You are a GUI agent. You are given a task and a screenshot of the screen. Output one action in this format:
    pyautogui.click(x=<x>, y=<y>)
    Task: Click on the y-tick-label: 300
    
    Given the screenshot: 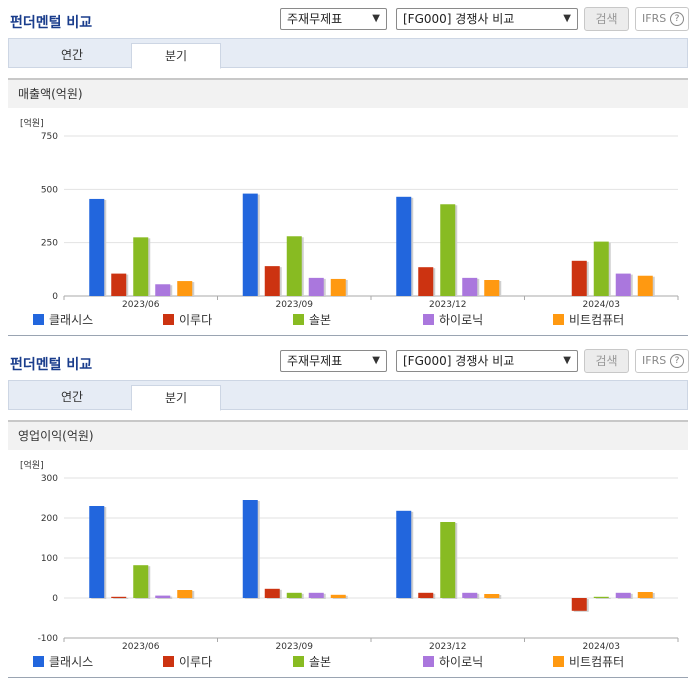 What is the action you would take?
    pyautogui.click(x=49, y=479)
    